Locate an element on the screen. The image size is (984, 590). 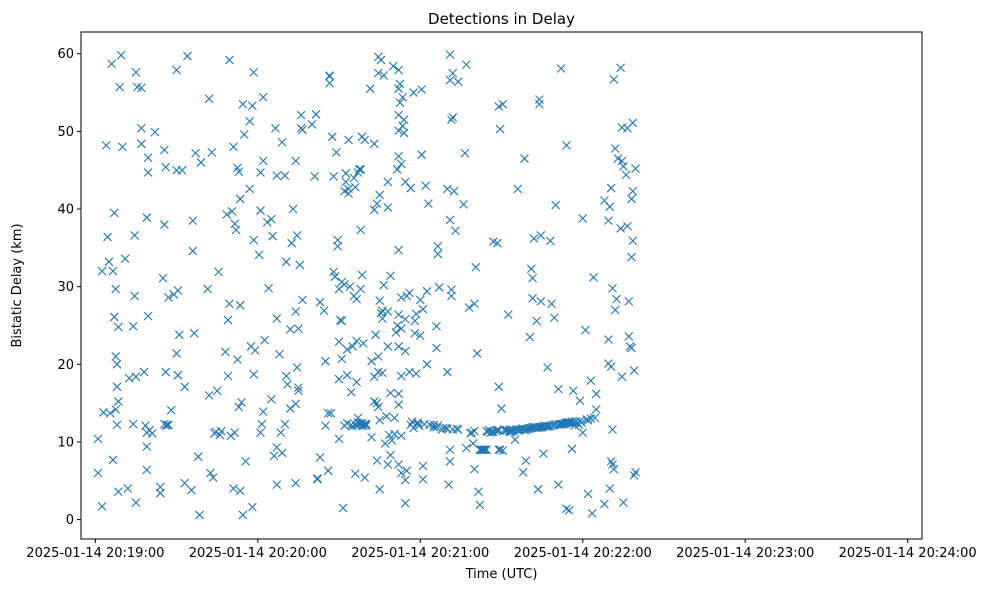
chart-title: Detections in Delay is located at coordinates (501, 19).